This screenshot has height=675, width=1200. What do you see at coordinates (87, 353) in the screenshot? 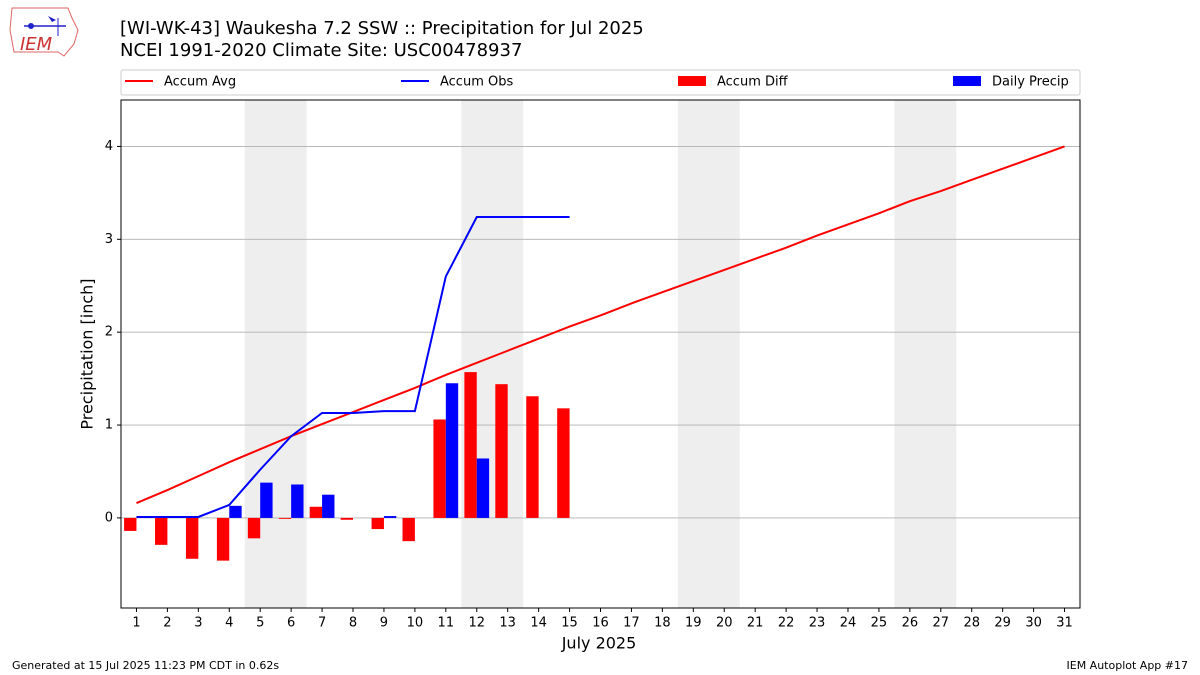
I see `y-axis-label: Precipitation [inch]` at bounding box center [87, 353].